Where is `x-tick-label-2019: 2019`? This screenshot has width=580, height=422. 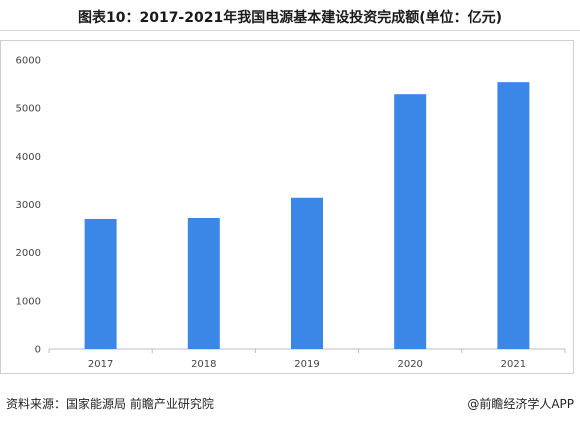
x-tick-label-2019: 2019 is located at coordinates (306, 364).